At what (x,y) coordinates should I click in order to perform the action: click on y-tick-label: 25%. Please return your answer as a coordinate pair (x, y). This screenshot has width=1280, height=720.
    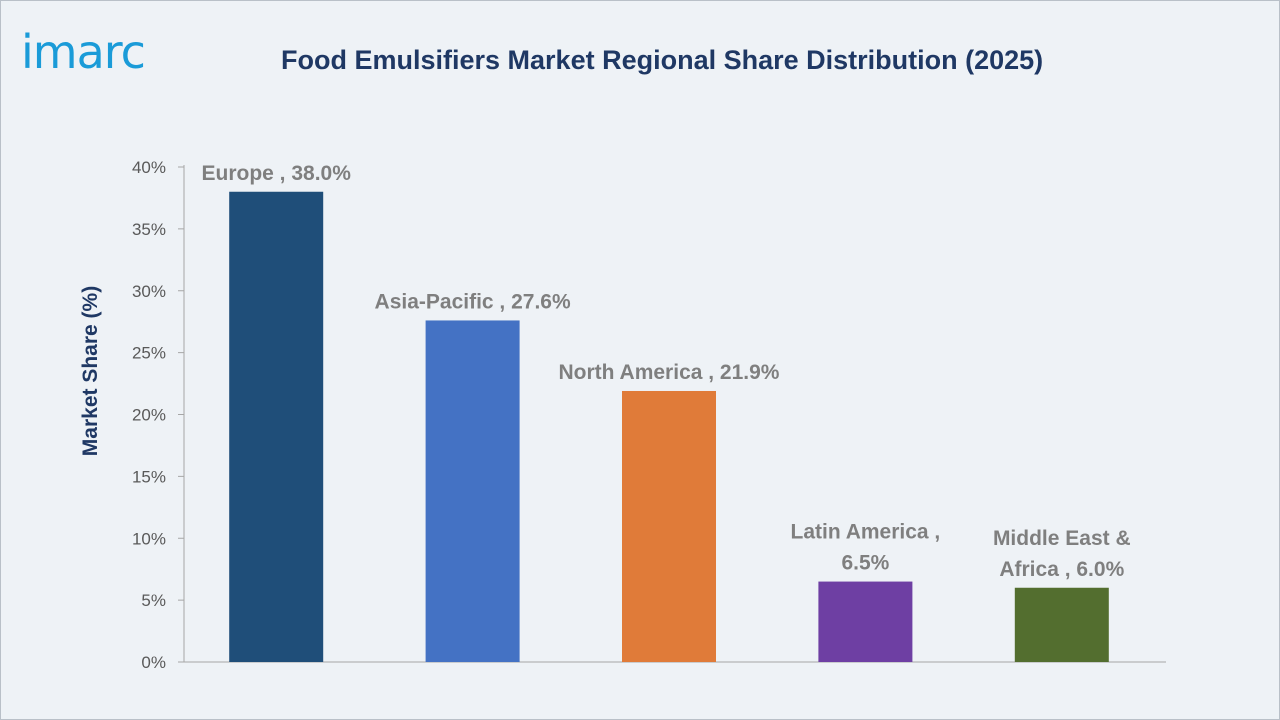
    Looking at the image, I should click on (149, 353).